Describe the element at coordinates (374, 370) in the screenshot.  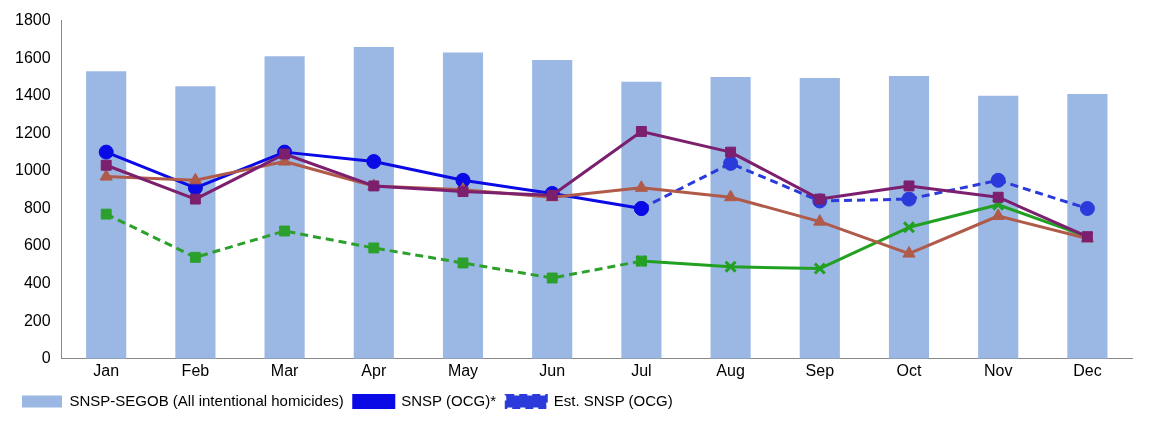
I see `x-tick-label: Apr` at that location.